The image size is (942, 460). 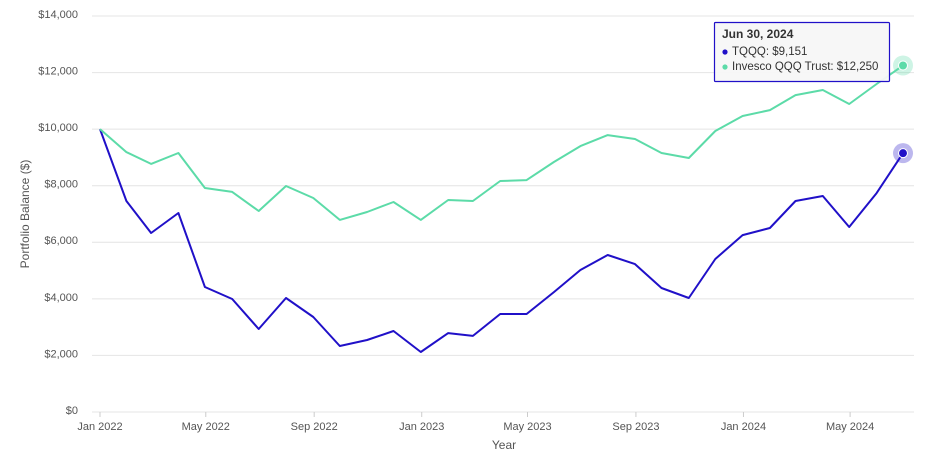 I want to click on x-tick-label: Sep 2022, so click(x=314, y=427).